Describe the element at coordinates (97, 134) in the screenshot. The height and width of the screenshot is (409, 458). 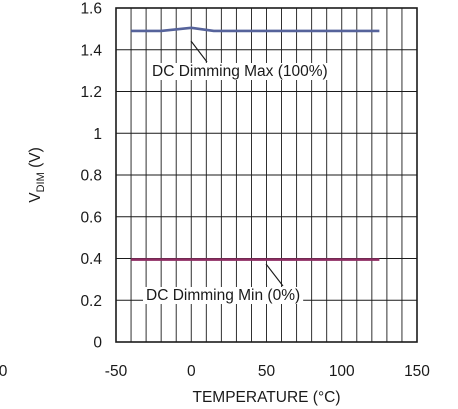
I see `y-tick-label: 1` at that location.